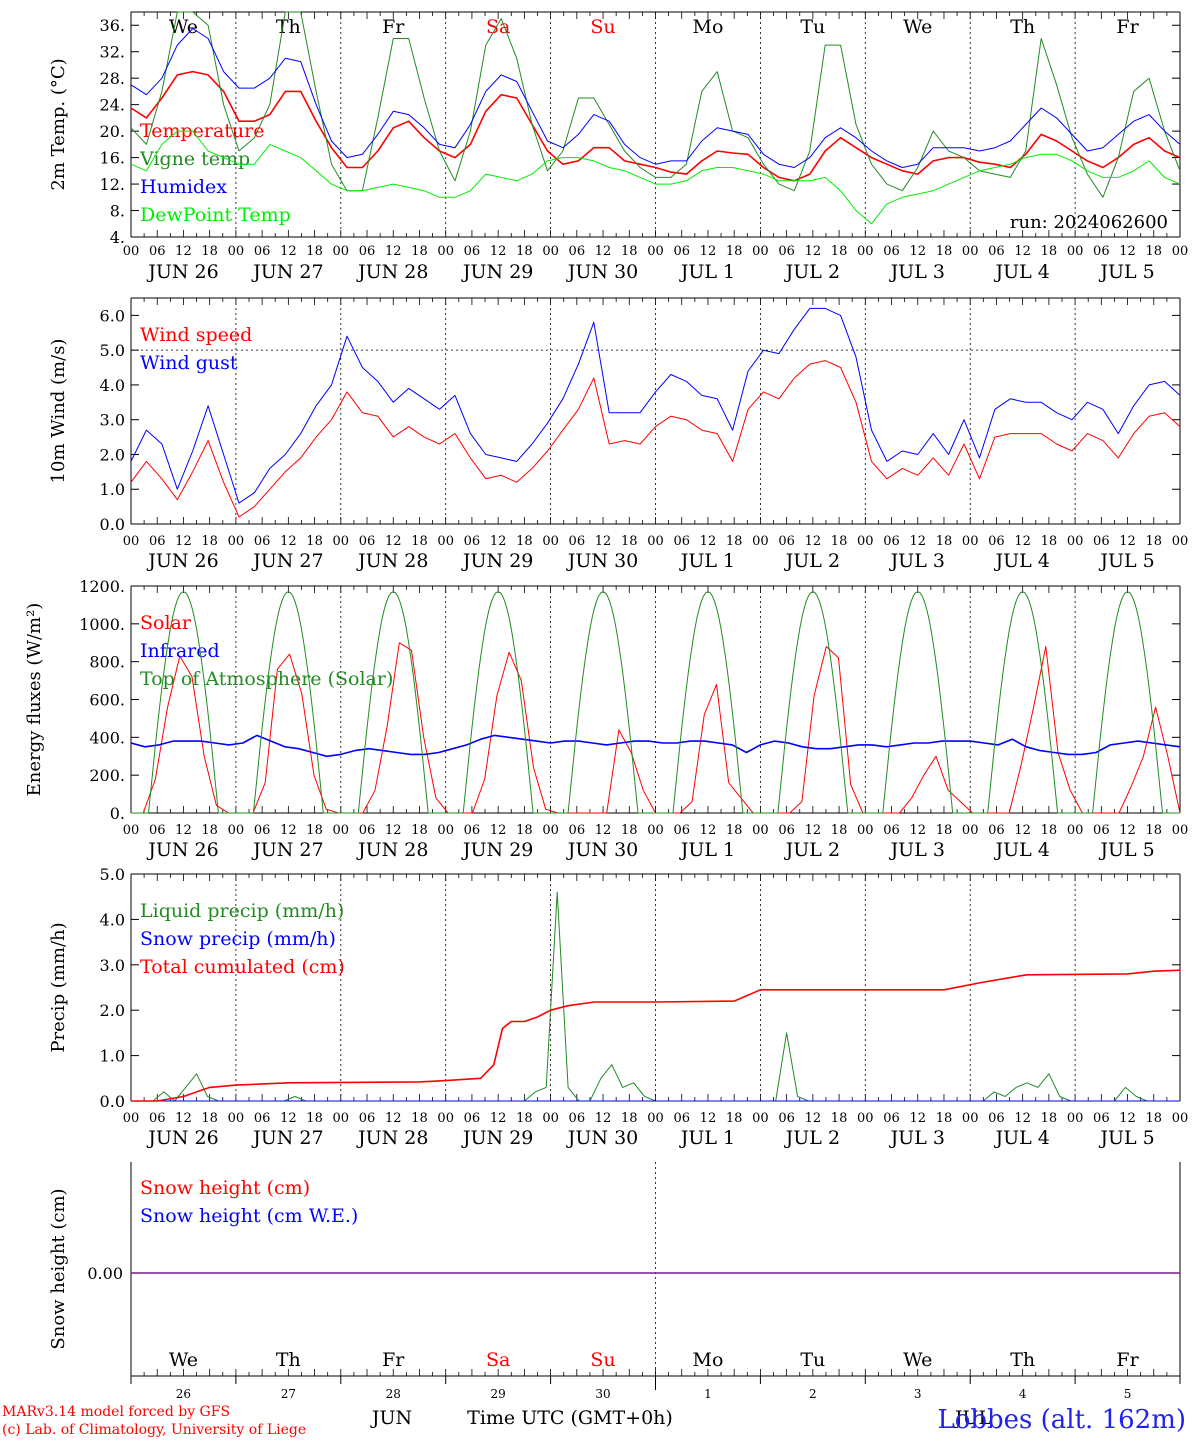  I want to click on series-dewpoint-temp, so click(655, 177).